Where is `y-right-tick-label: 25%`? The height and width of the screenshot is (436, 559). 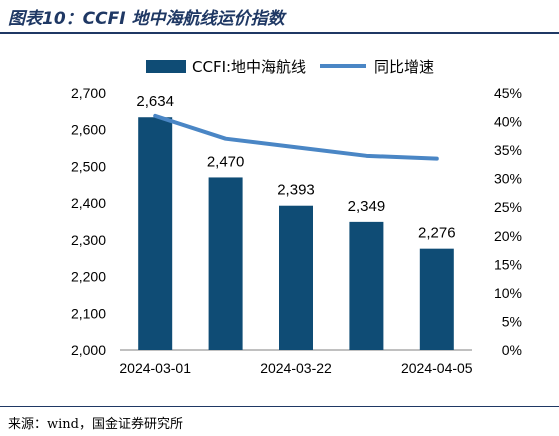 y-right-tick-label: 25% is located at coordinates (508, 207).